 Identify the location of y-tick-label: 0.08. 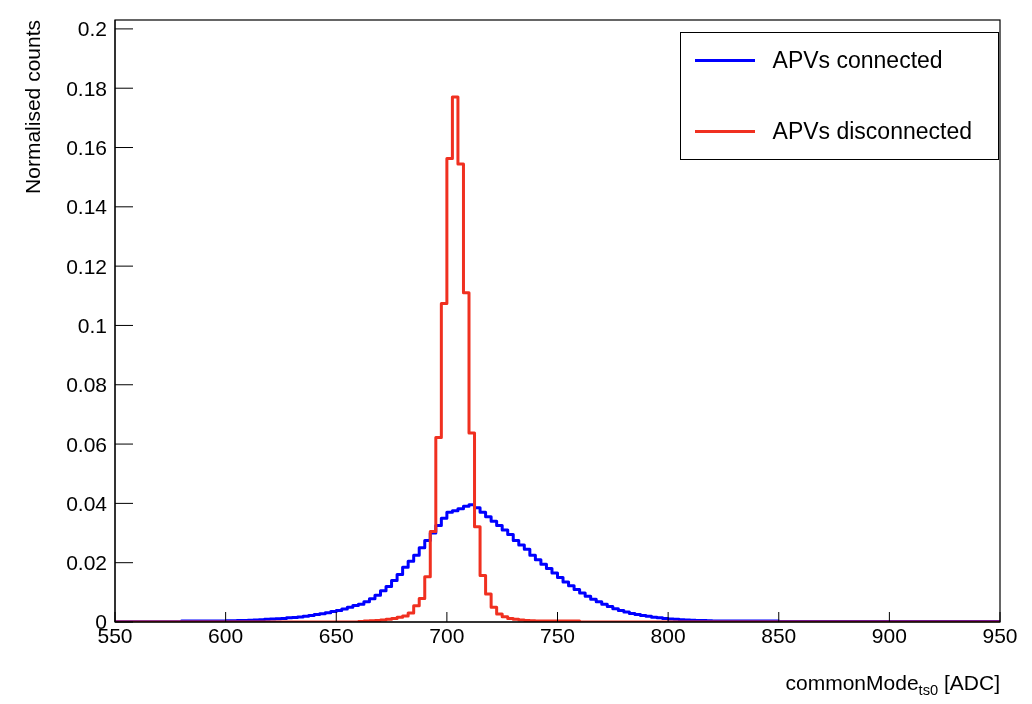
(86, 385).